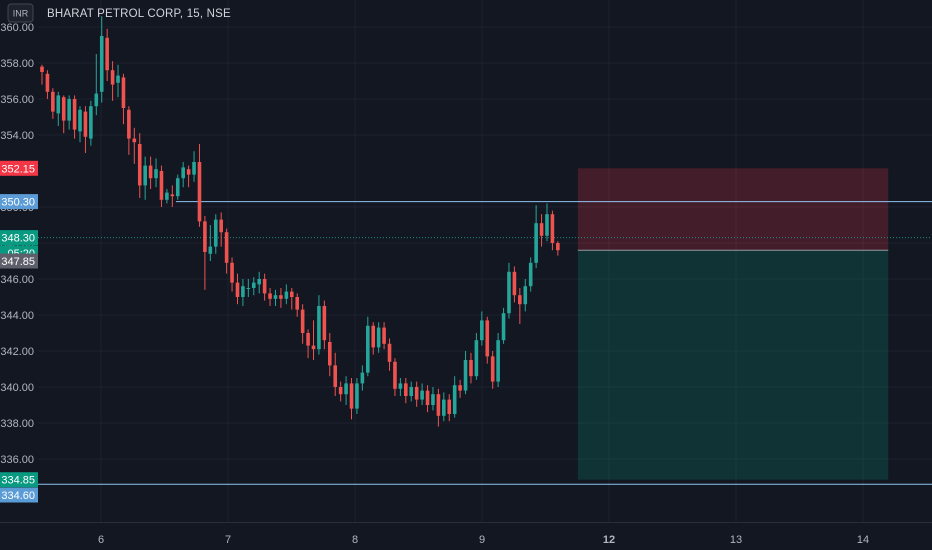 This screenshot has height=550, width=932. Describe the element at coordinates (736, 540) in the screenshot. I see `time-tick-label: 13` at that location.